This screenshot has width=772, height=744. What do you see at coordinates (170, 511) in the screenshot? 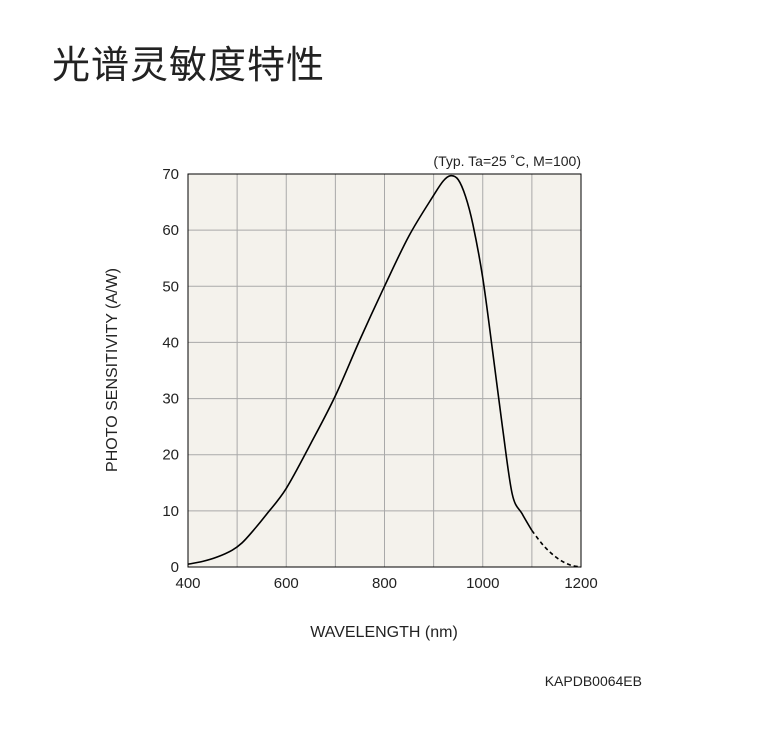
I see `y-tick-label: 10` at bounding box center [170, 511].